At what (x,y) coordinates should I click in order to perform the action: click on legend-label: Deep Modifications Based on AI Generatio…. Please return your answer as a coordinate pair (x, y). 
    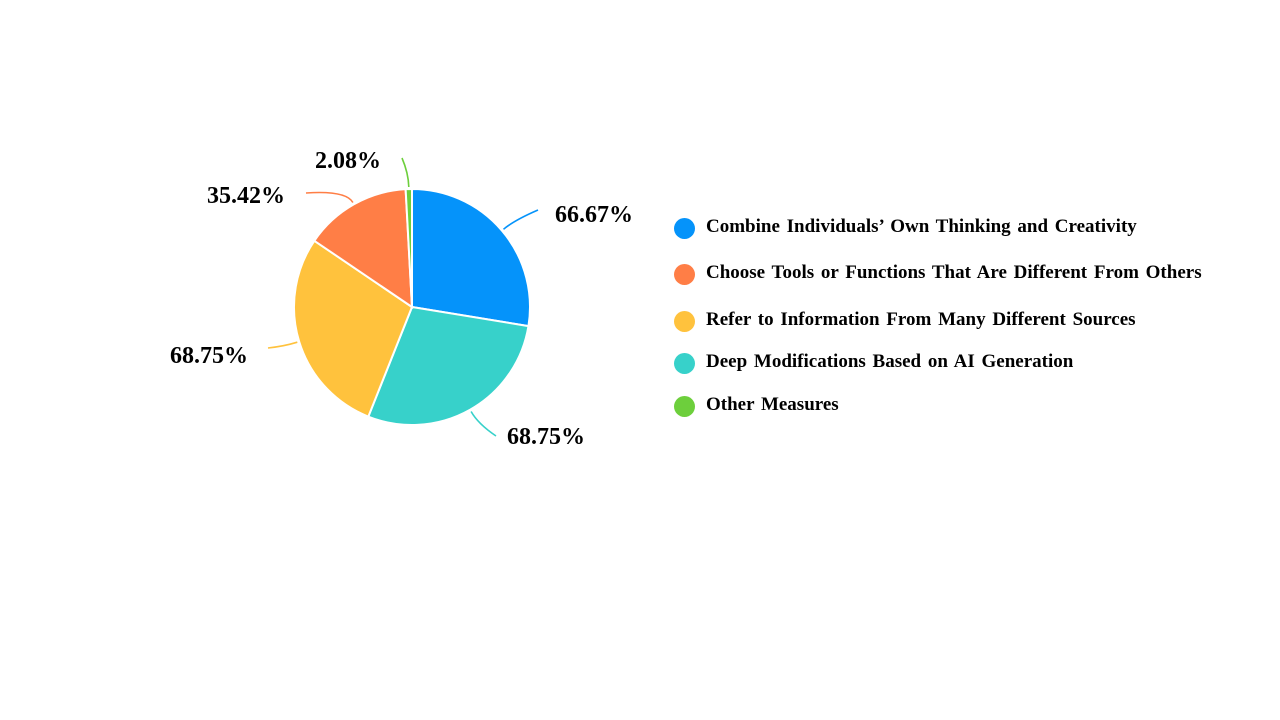
    Looking at the image, I should click on (890, 361).